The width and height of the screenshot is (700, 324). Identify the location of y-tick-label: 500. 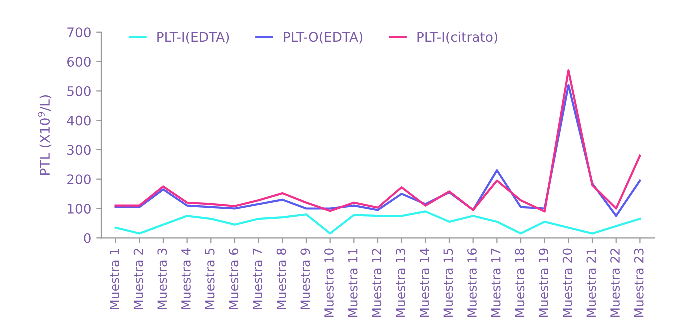
(79, 91).